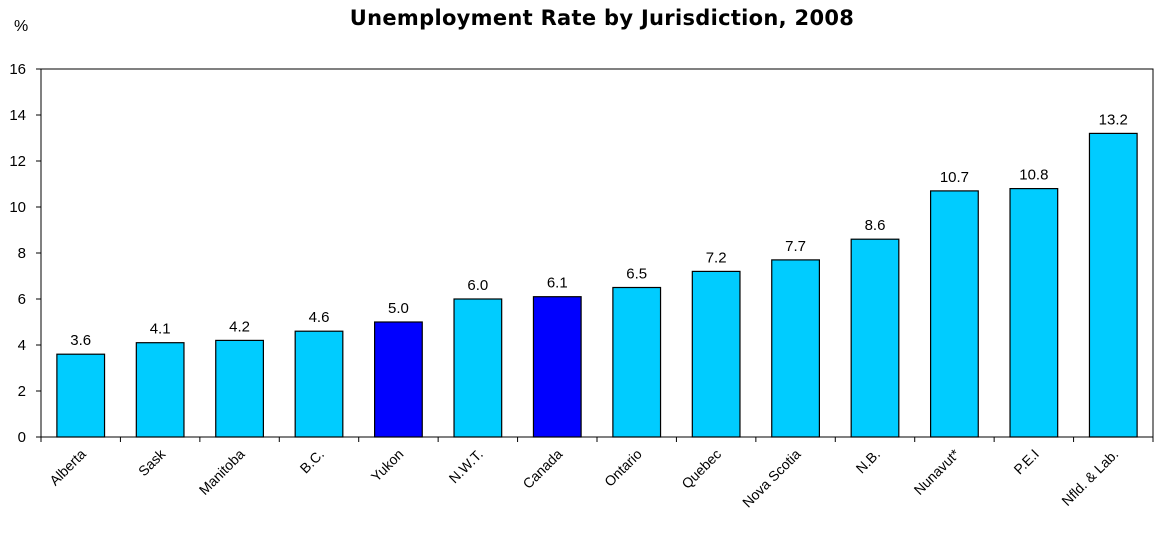  I want to click on x-tick-label: Alberta, so click(67, 467).